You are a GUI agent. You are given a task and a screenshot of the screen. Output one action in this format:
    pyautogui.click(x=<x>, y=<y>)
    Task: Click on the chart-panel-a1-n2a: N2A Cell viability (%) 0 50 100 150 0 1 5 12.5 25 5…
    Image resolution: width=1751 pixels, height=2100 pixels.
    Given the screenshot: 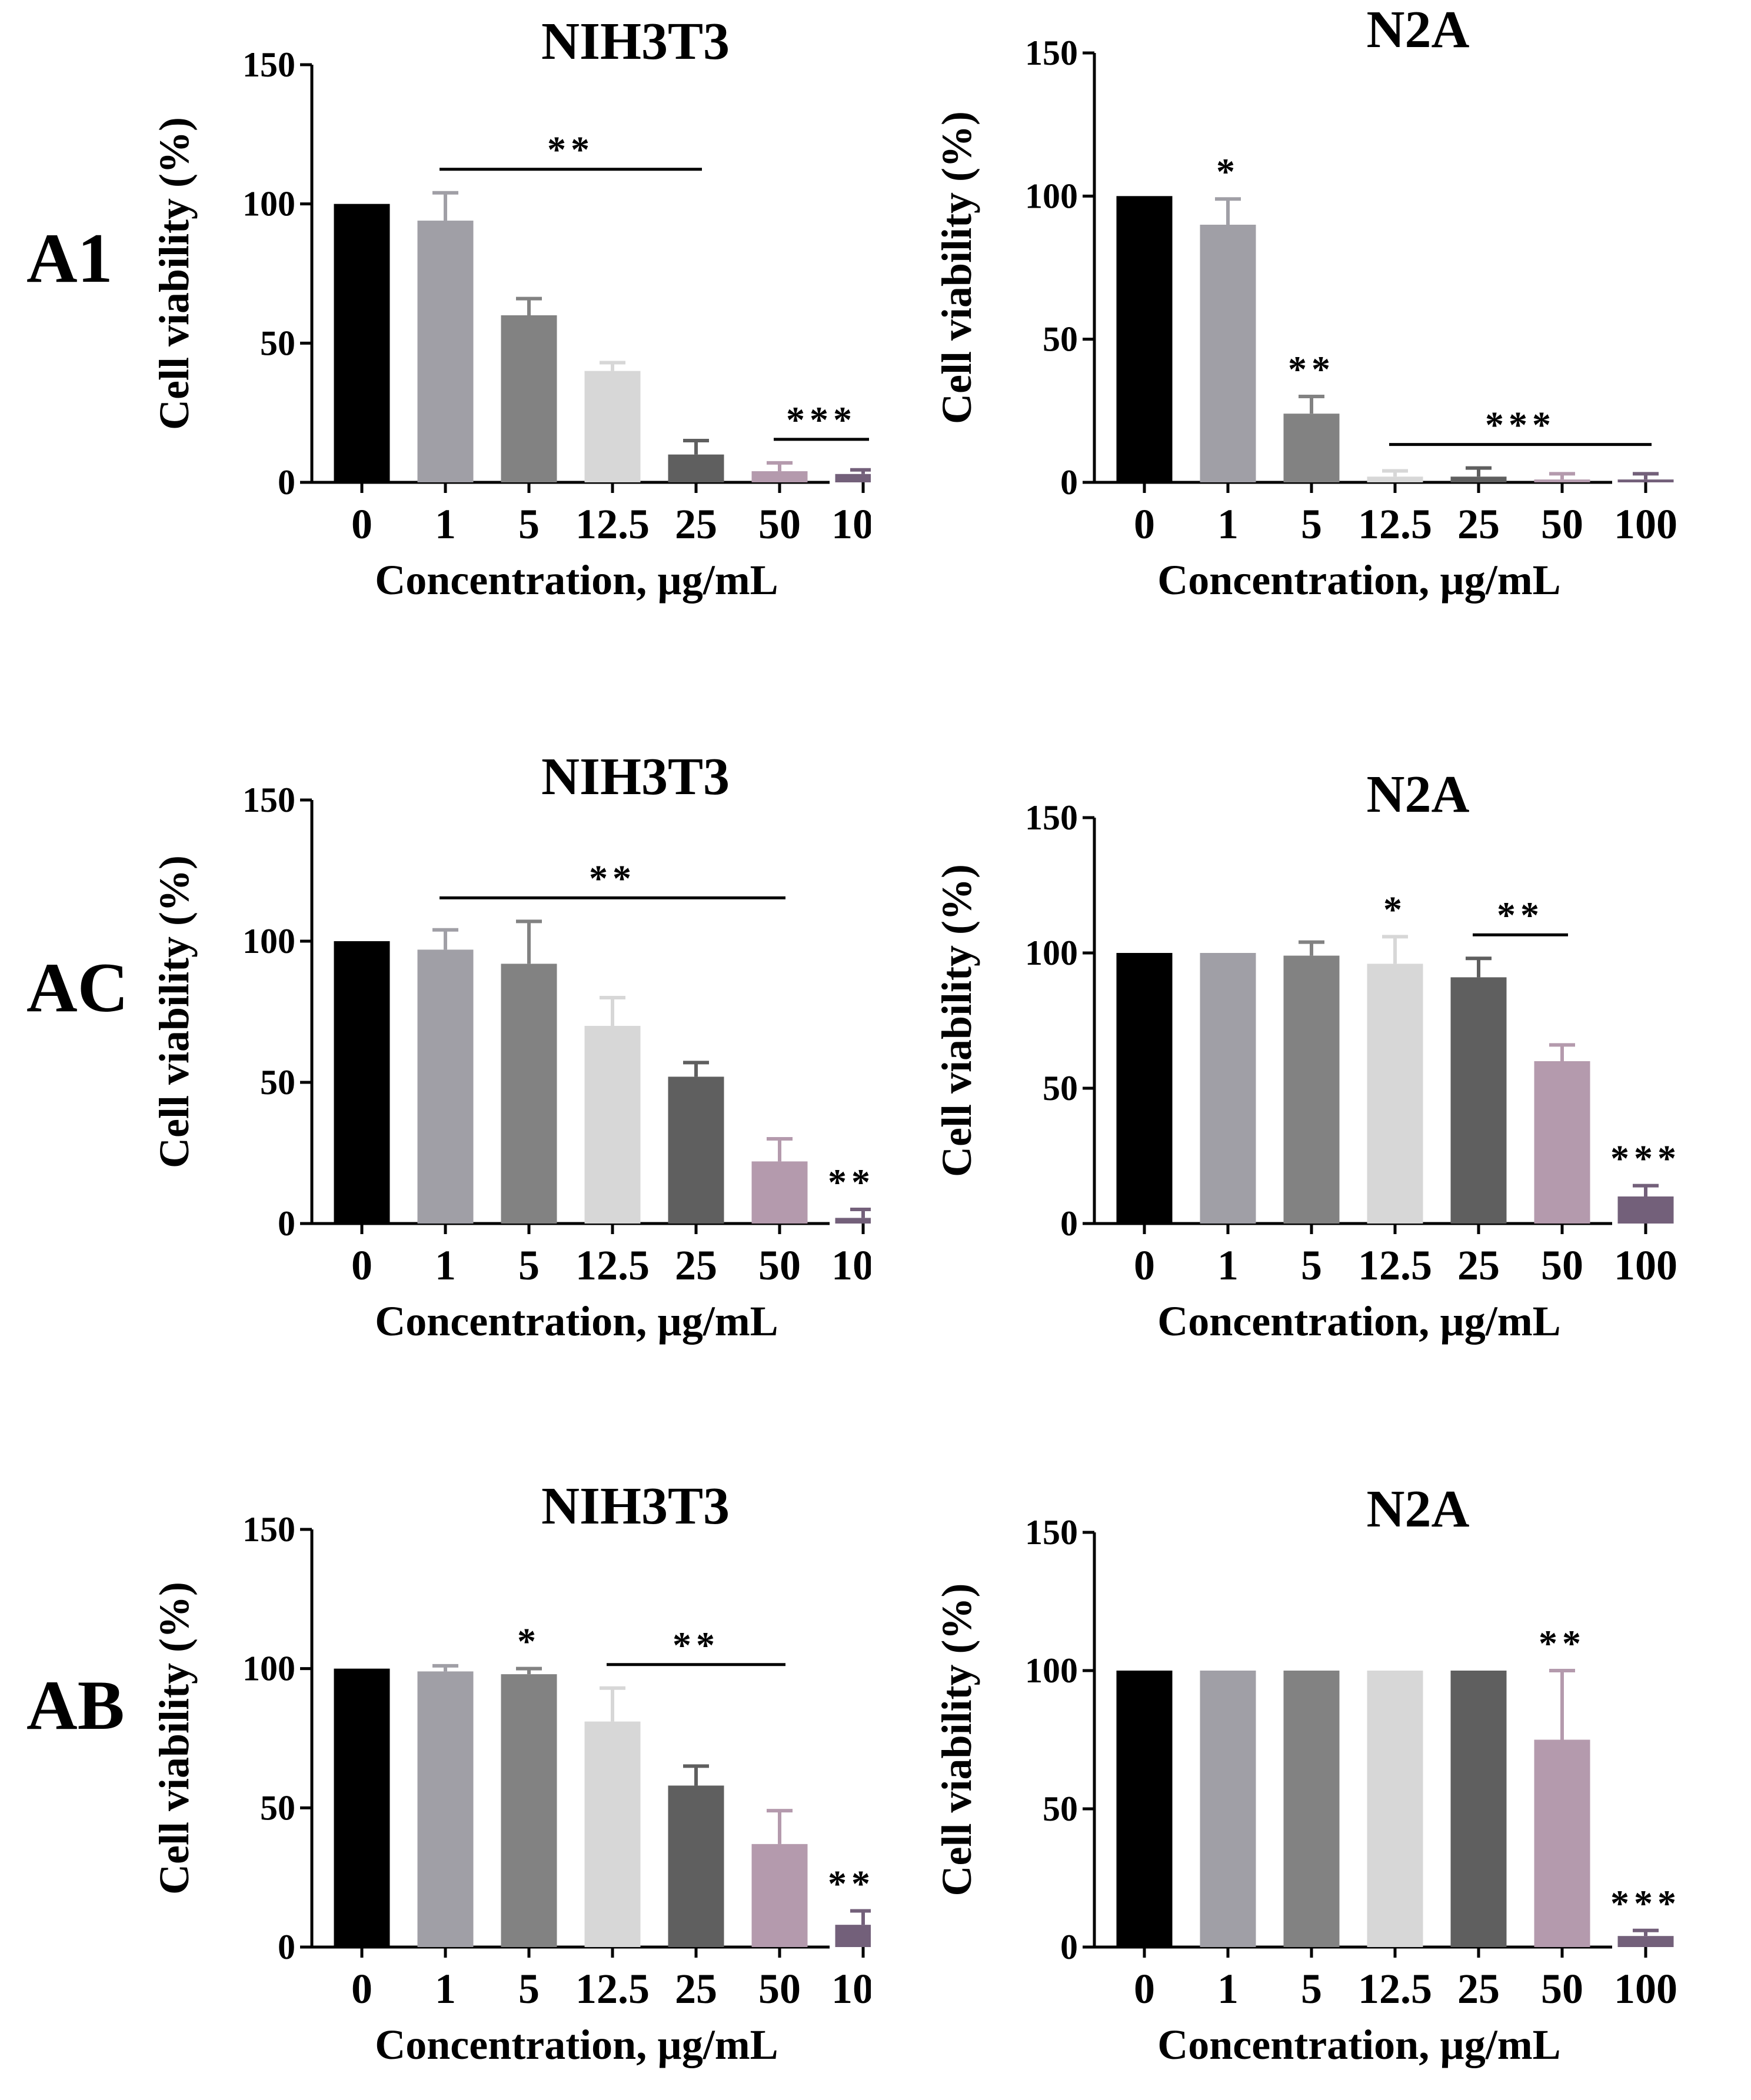 What is the action you would take?
    pyautogui.click(x=1305, y=302)
    